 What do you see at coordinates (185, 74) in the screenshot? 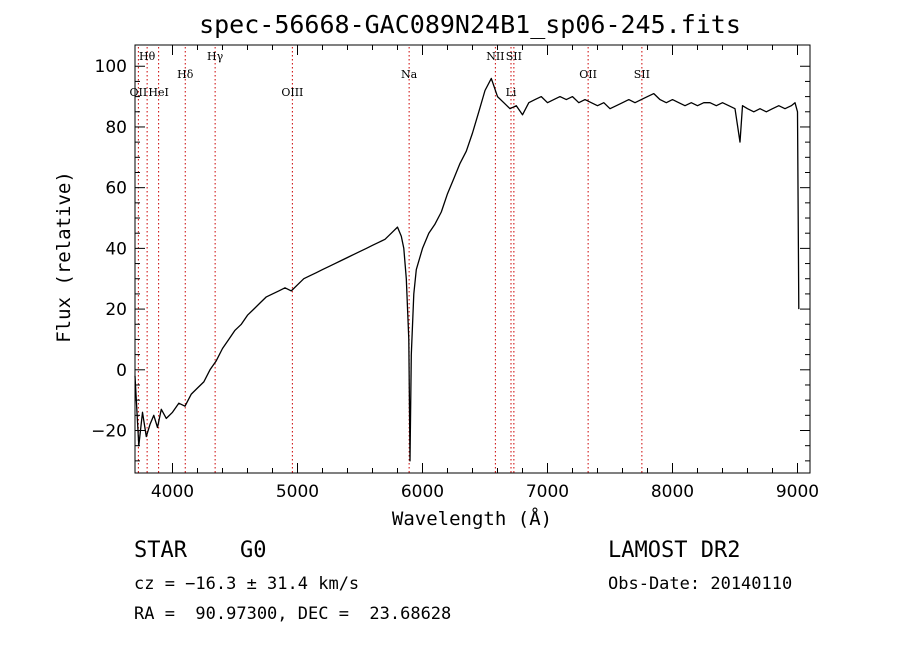
I see `line-label: Hδ` at bounding box center [185, 74].